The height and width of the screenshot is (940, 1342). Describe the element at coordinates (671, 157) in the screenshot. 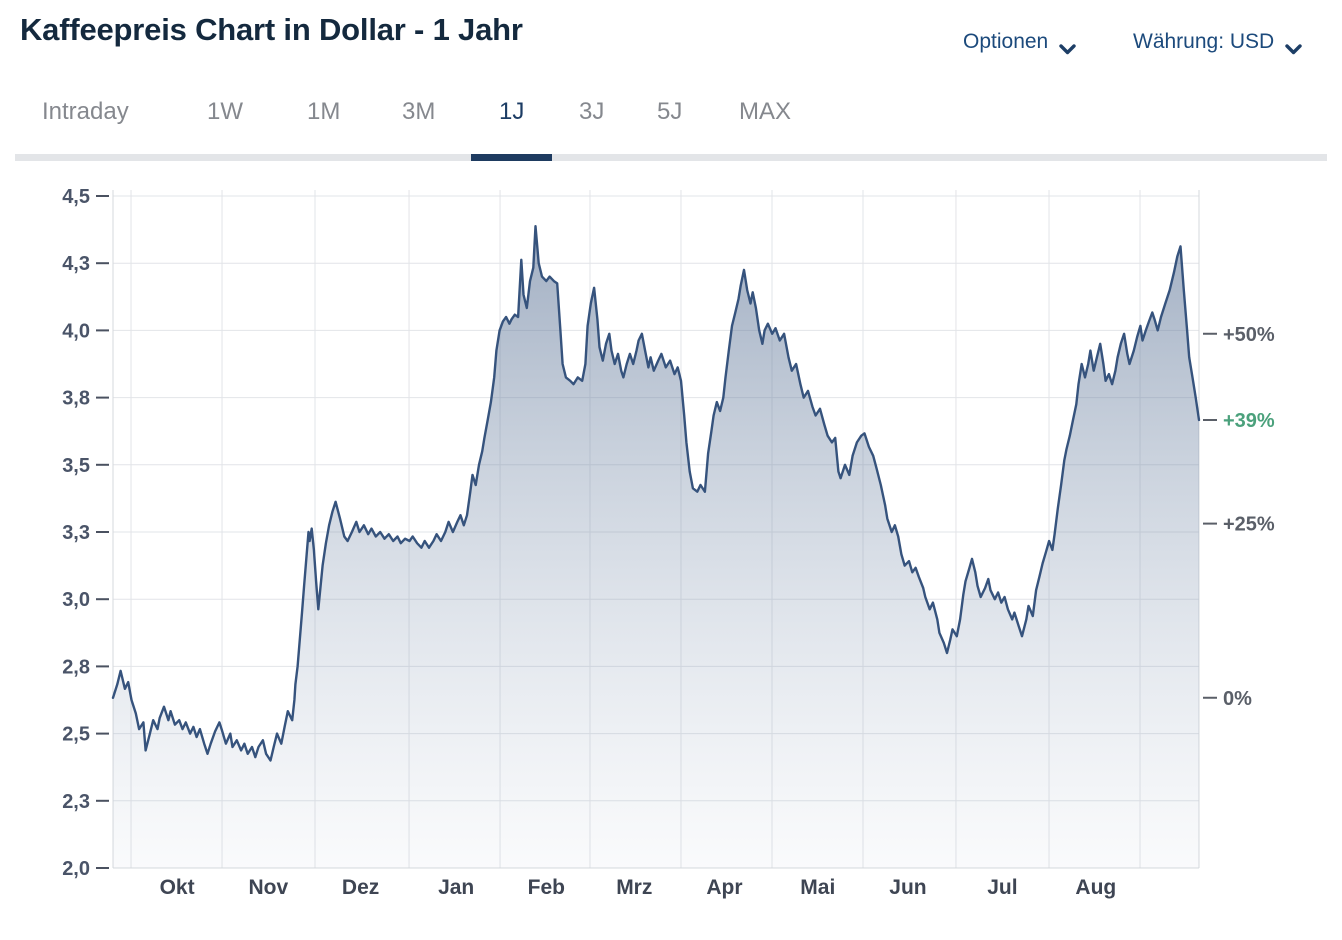

I see `tab-underline-track` at that location.